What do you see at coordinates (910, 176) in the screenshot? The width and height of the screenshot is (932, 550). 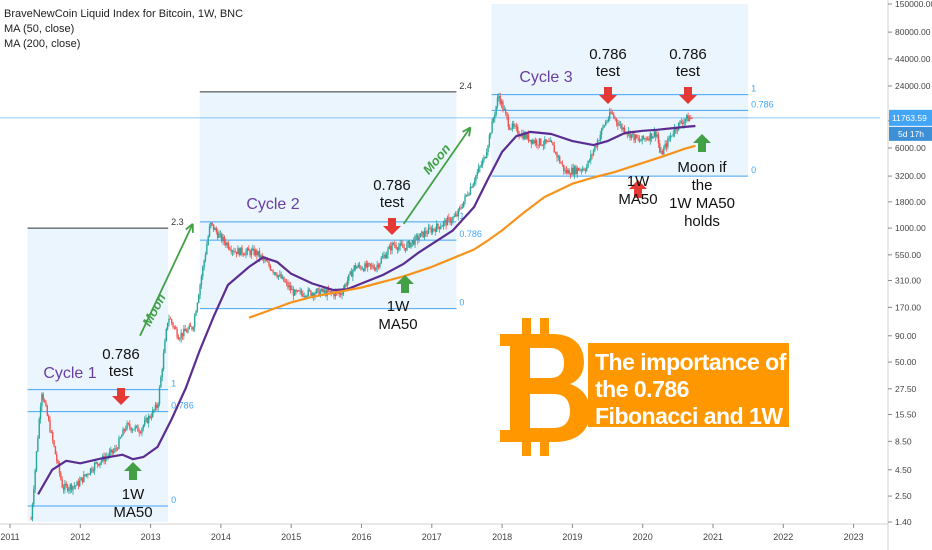 I see `y-tick-label: 3200.00` at bounding box center [910, 176].